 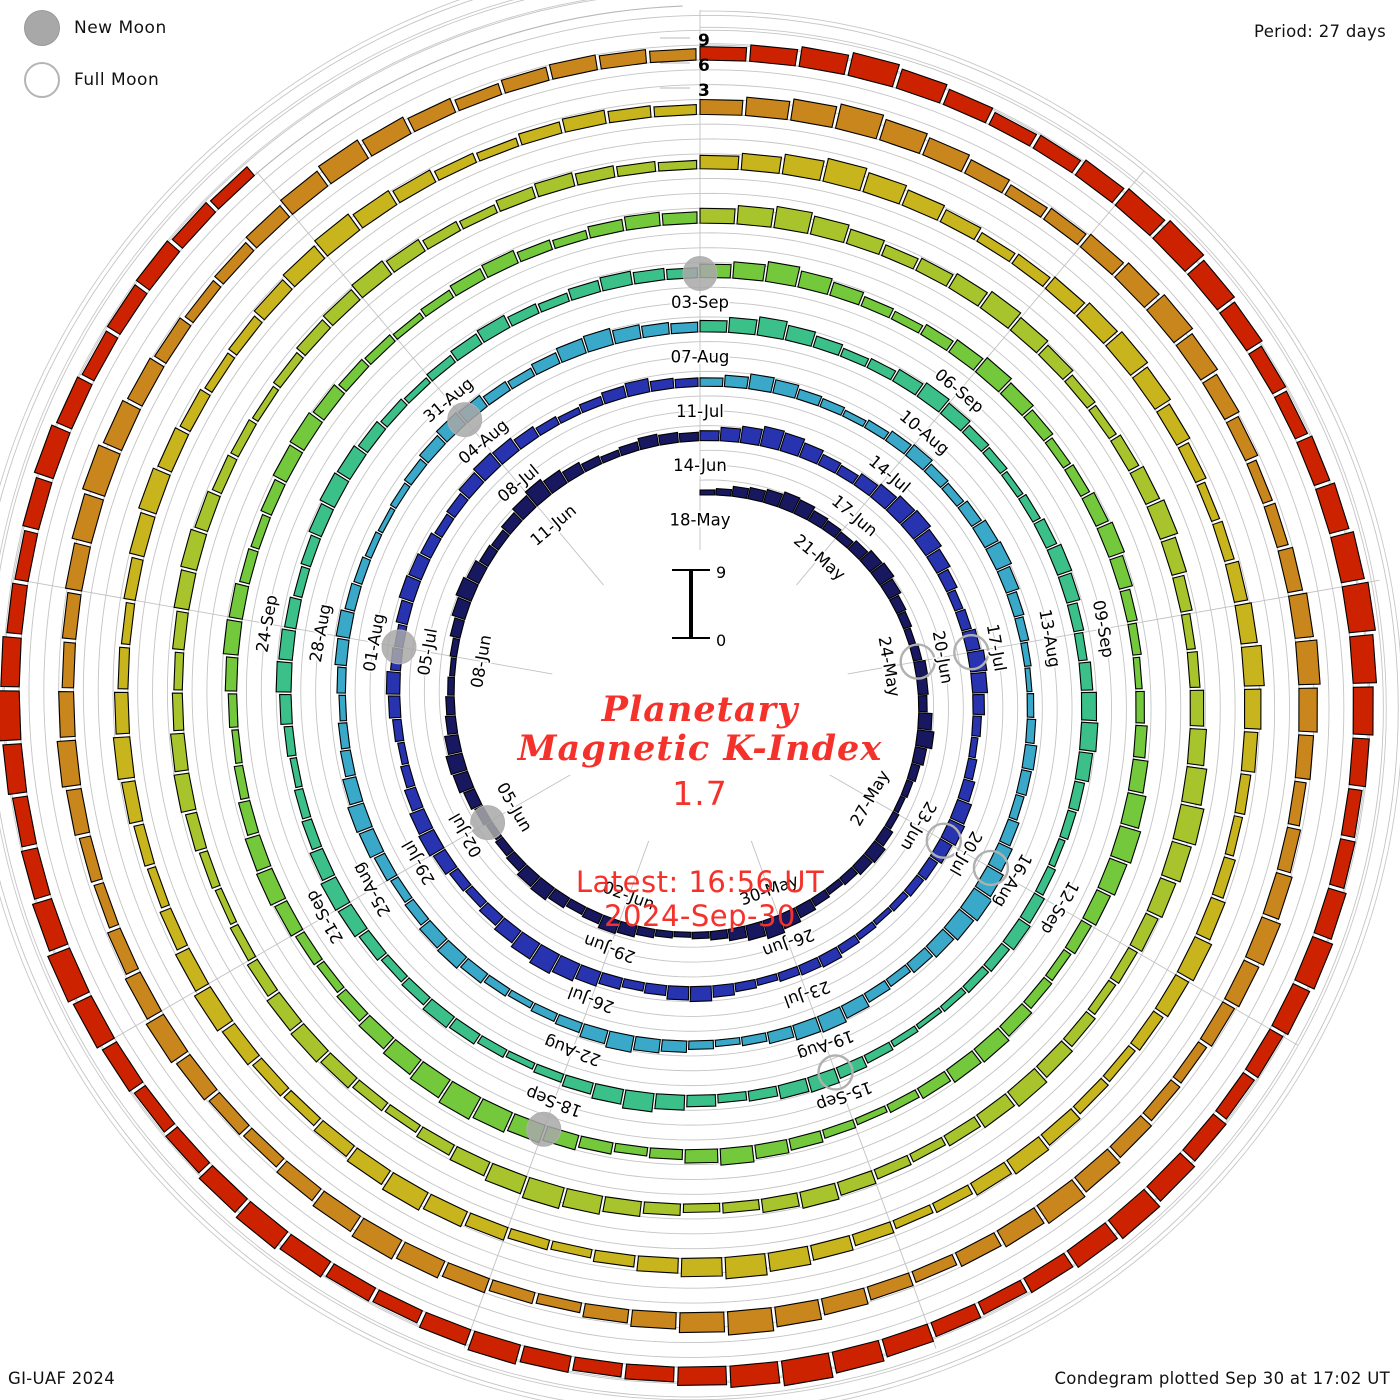 I want to click on date-label: 05-Jul, so click(x=427, y=652).